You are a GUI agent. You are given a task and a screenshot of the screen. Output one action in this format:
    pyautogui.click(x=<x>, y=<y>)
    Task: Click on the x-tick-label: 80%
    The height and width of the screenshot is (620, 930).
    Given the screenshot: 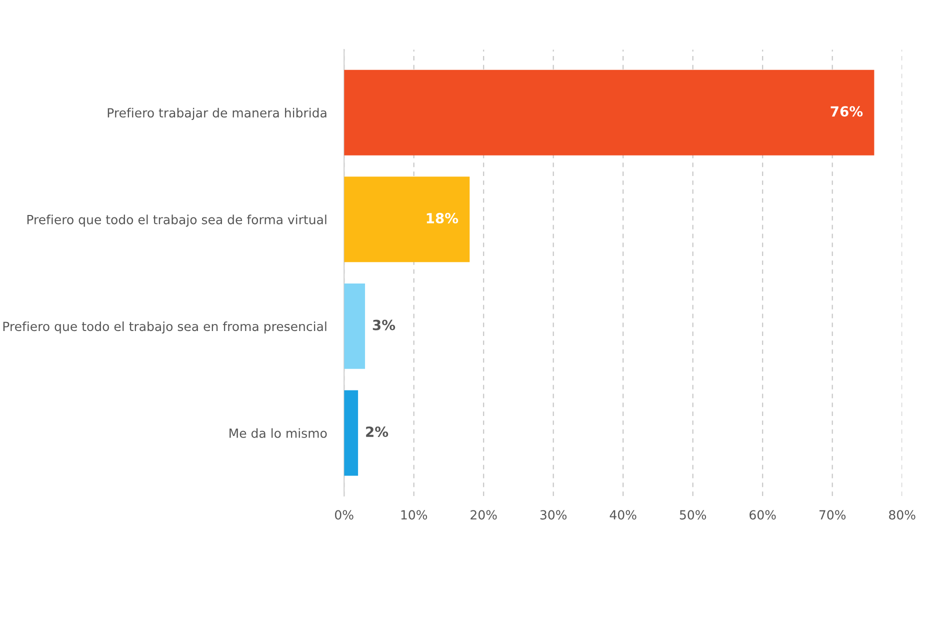 What is the action you would take?
    pyautogui.click(x=902, y=515)
    